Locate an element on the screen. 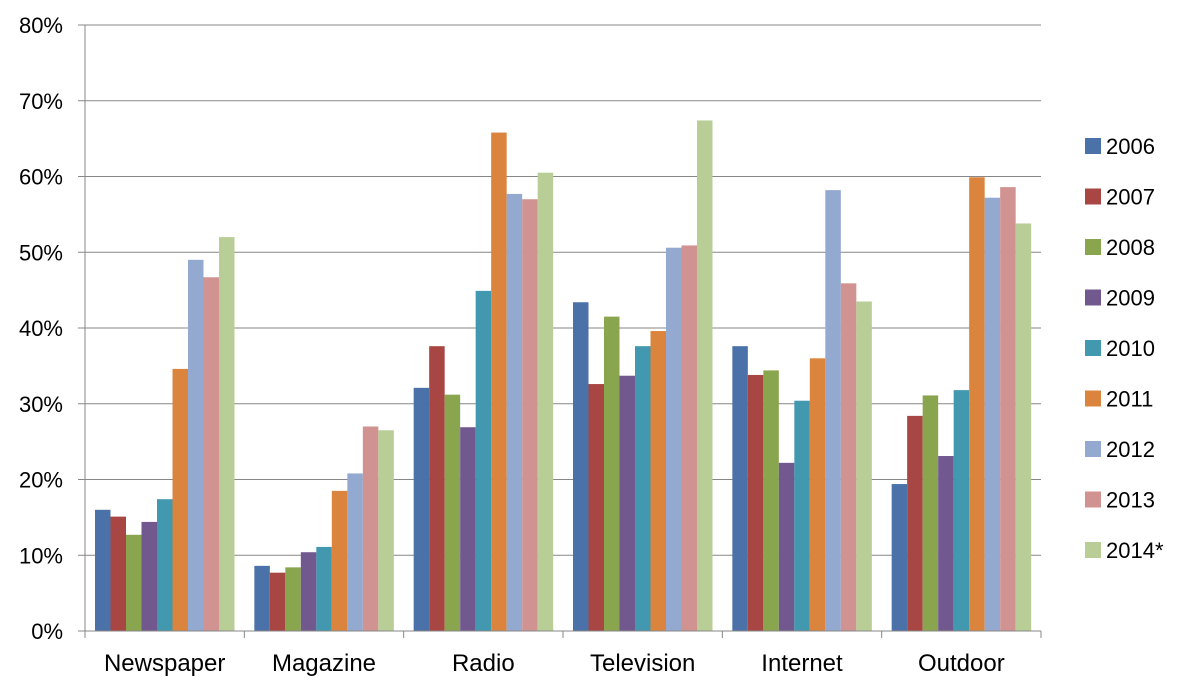 The height and width of the screenshot is (680, 1181). bar-2006-magazine is located at coordinates (262, 598).